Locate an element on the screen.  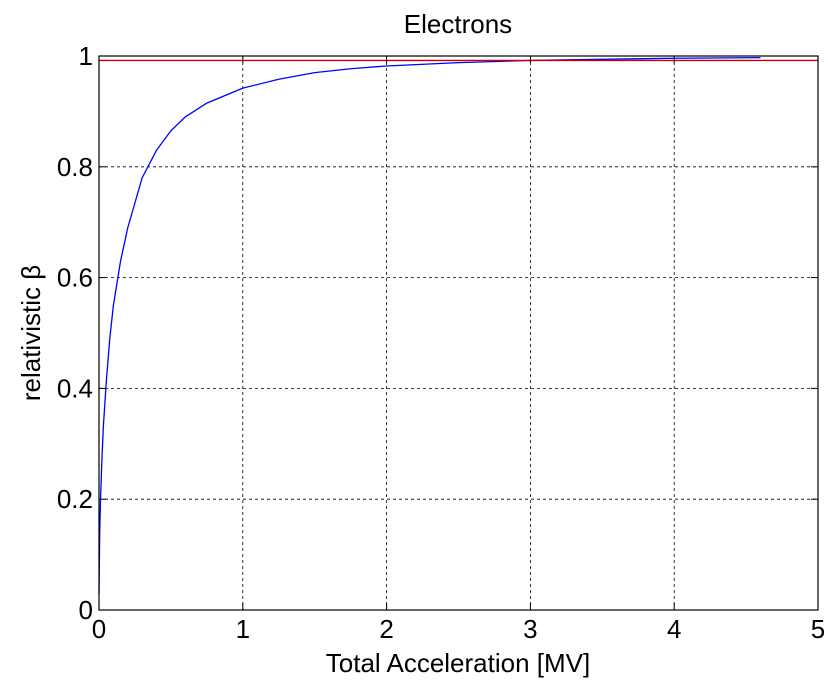
chart-title: Electrons is located at coordinates (458, 24).